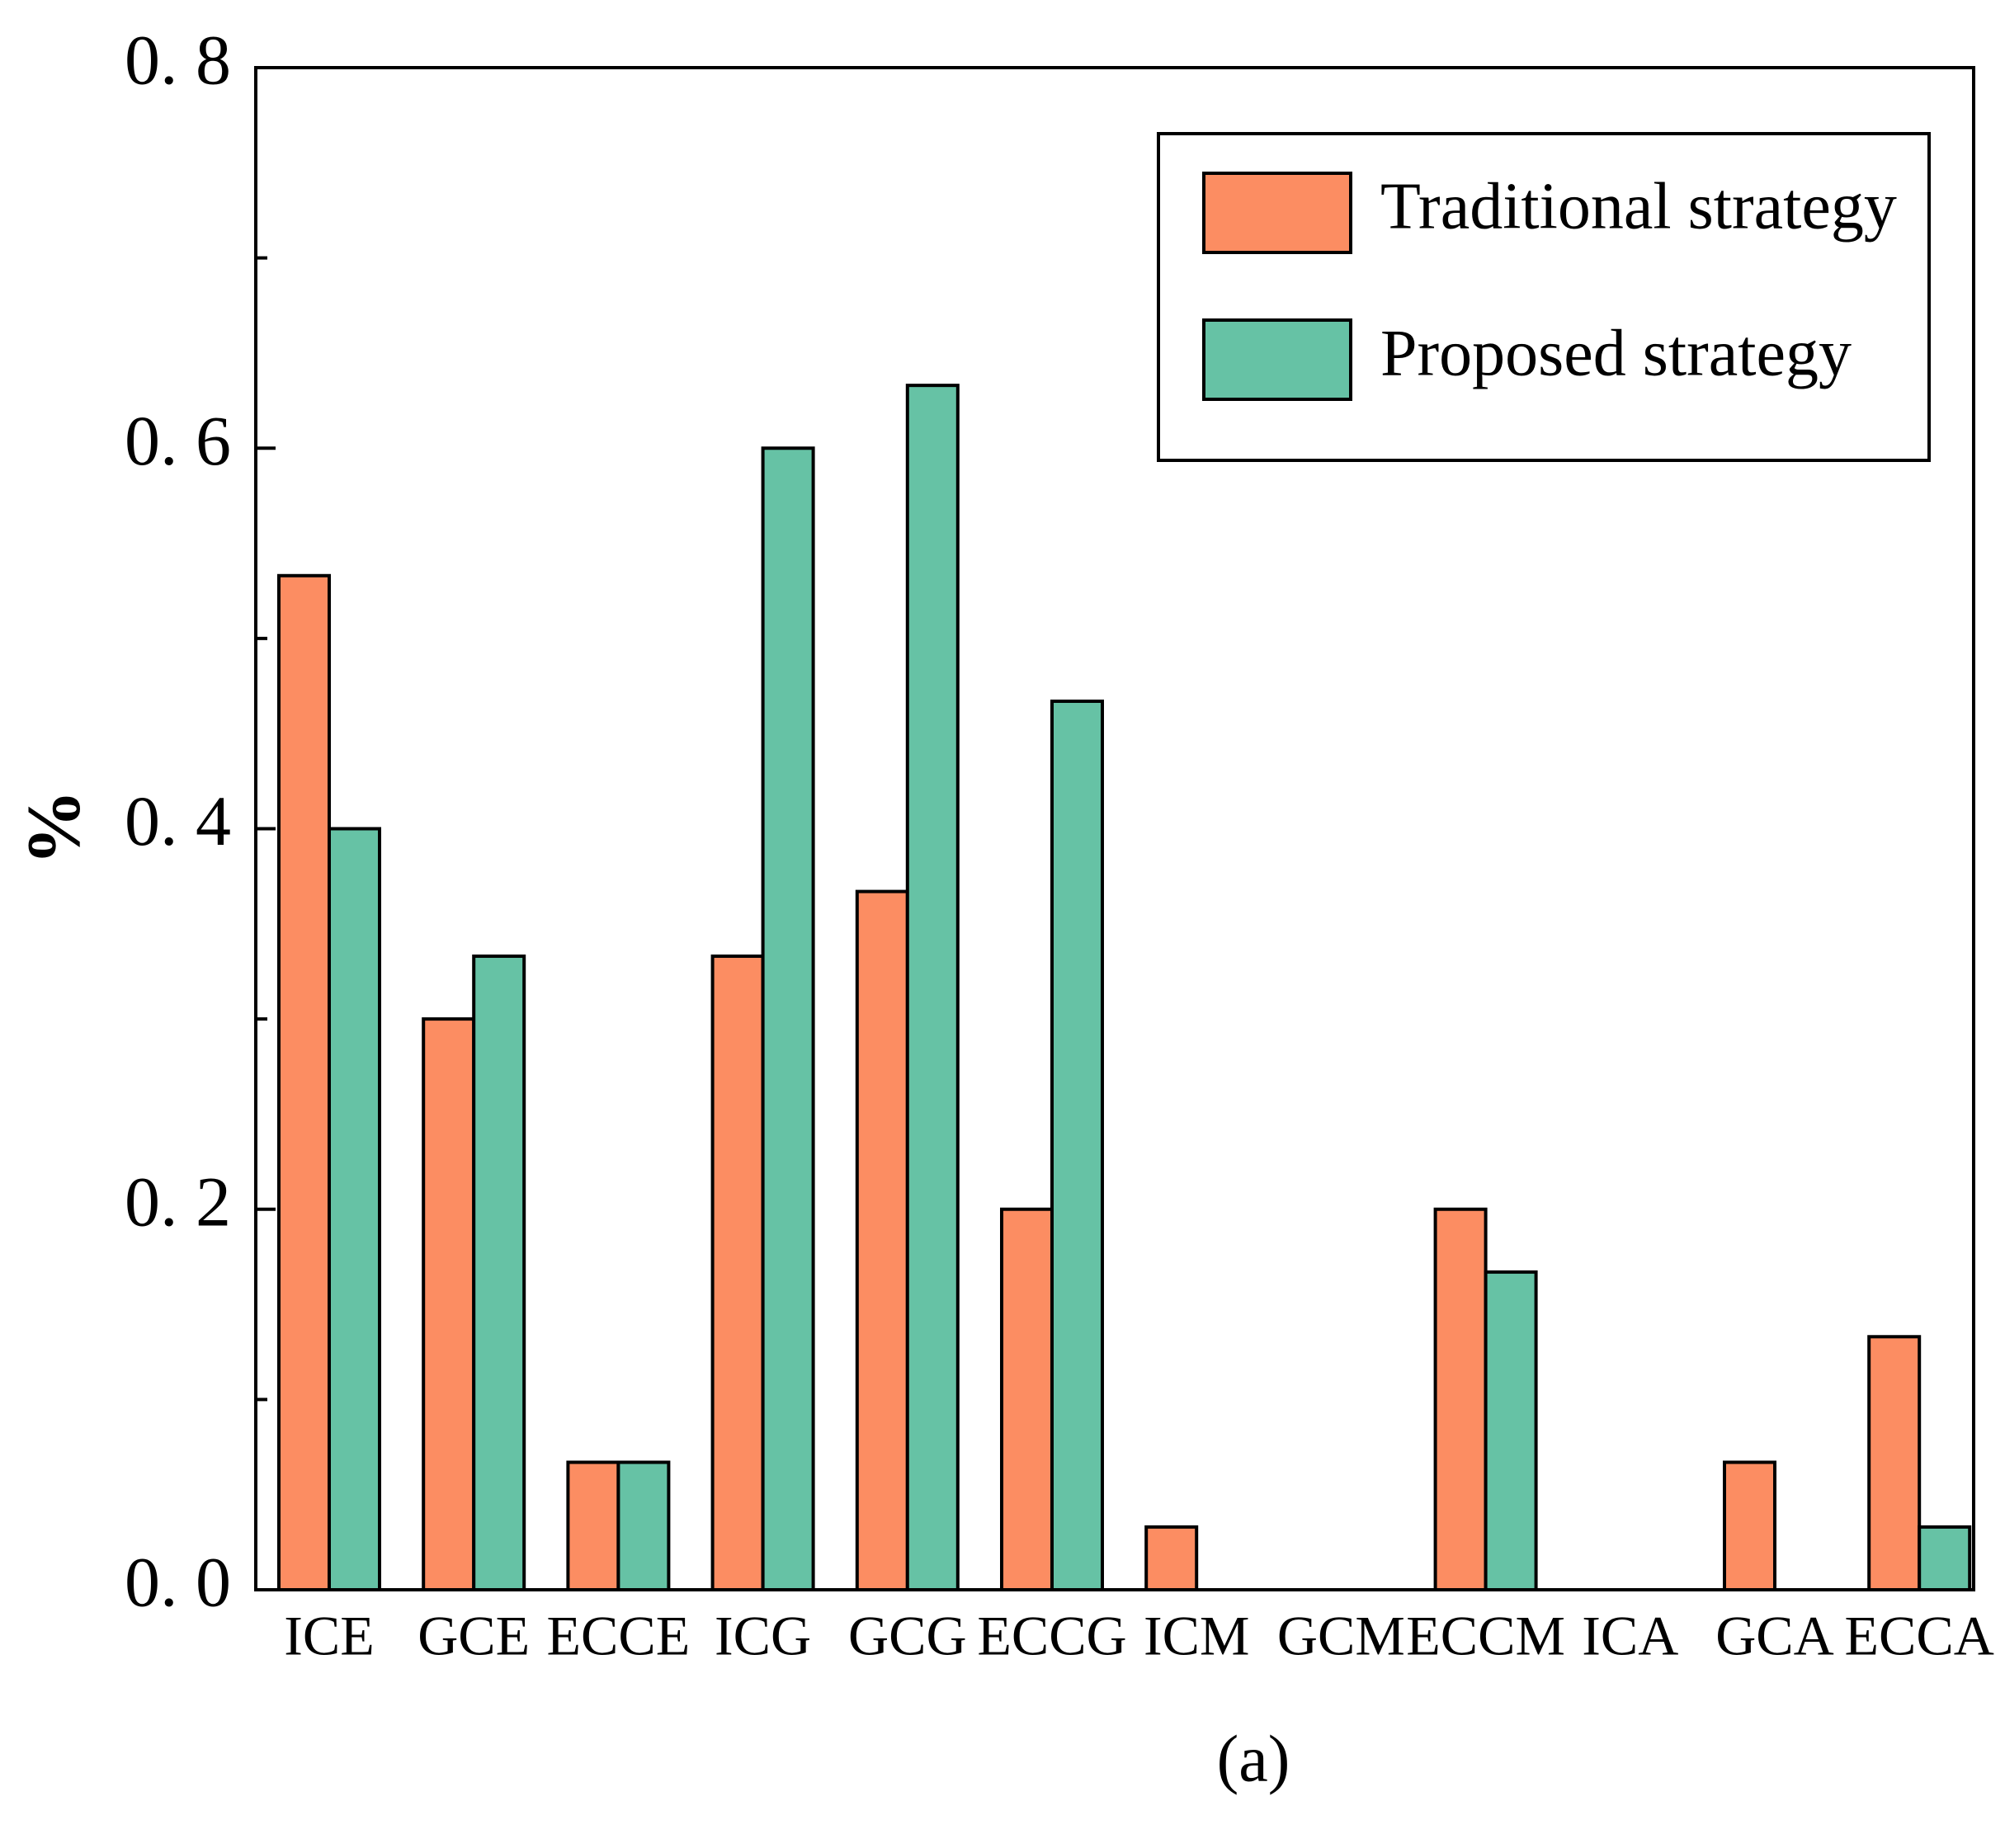  Describe the element at coordinates (643, 1525) in the screenshot. I see `bar-proposed-ecce` at that location.